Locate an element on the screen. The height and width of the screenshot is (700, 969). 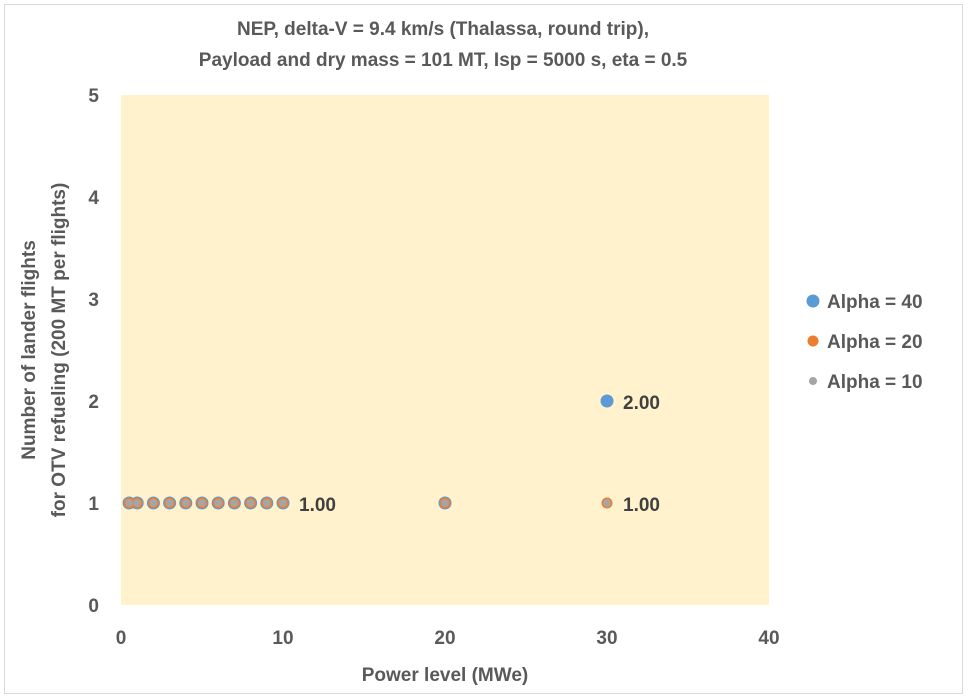
y-tick-labels: 0 1 2 3 4 5 is located at coordinates (93, 351).